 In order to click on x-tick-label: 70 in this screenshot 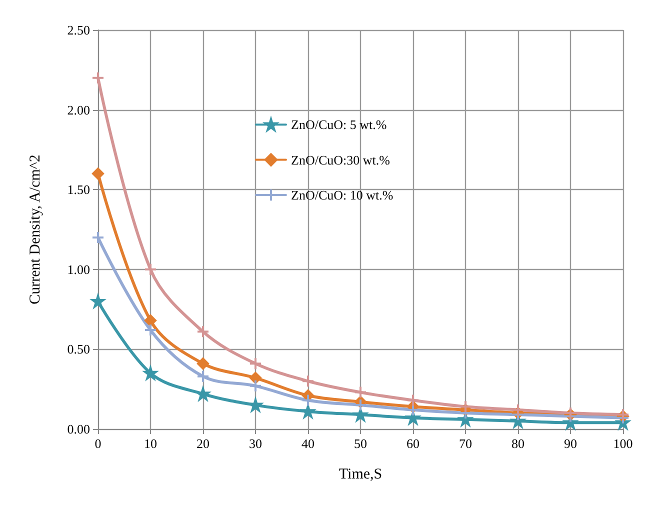, I will do `click(465, 443)`.